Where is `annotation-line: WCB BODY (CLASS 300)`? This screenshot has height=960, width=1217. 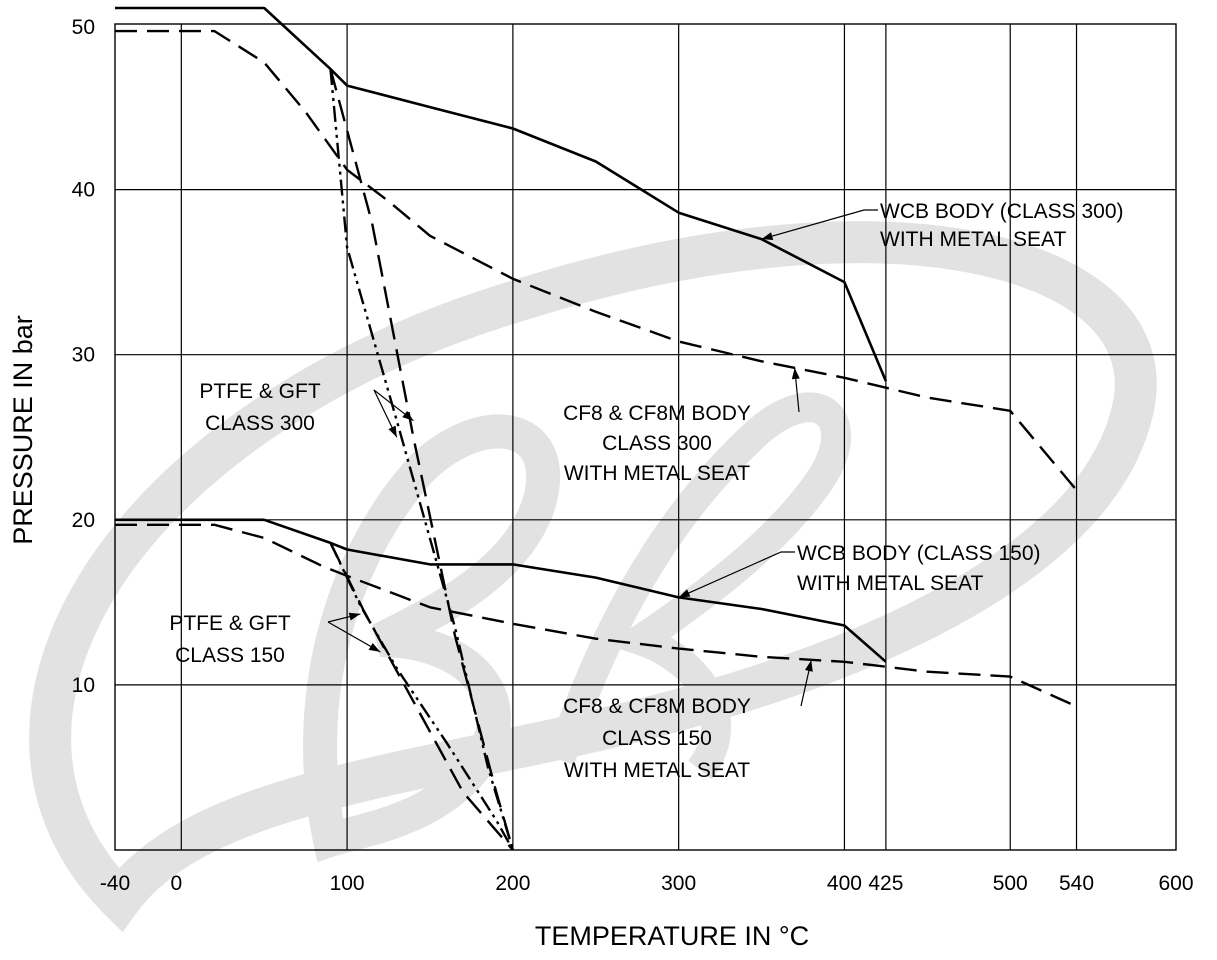
annotation-line: WCB BODY (CLASS 300) is located at coordinates (1002, 211).